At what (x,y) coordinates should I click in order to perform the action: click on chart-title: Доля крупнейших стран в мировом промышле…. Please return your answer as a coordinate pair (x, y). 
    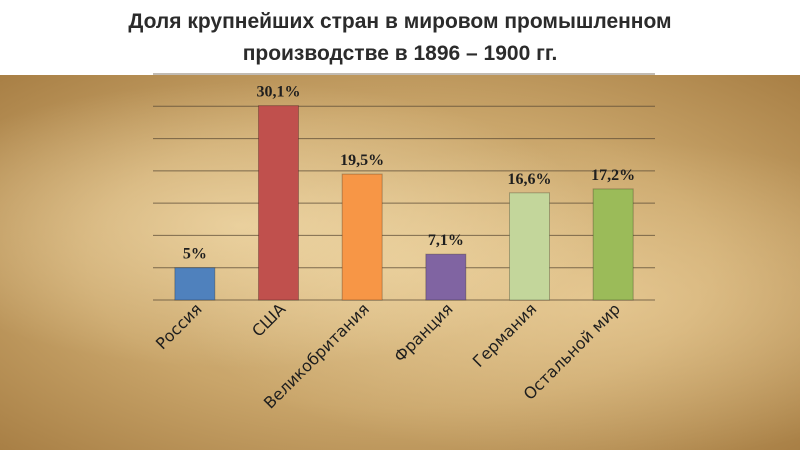
    Looking at the image, I should click on (400, 38).